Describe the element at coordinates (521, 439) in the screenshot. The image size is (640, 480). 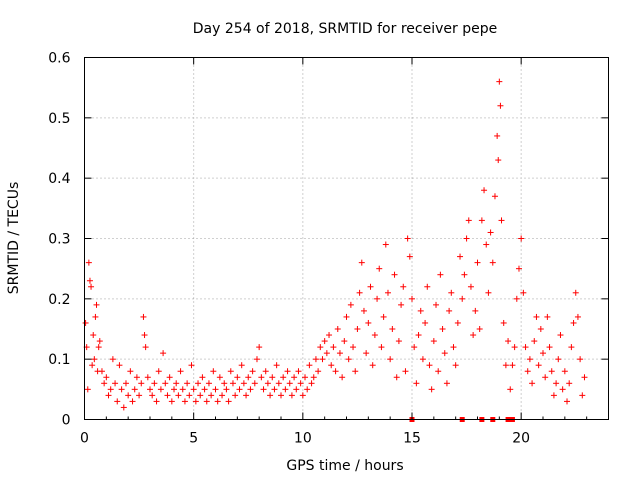
I see `x-tick-label: 20` at that location.